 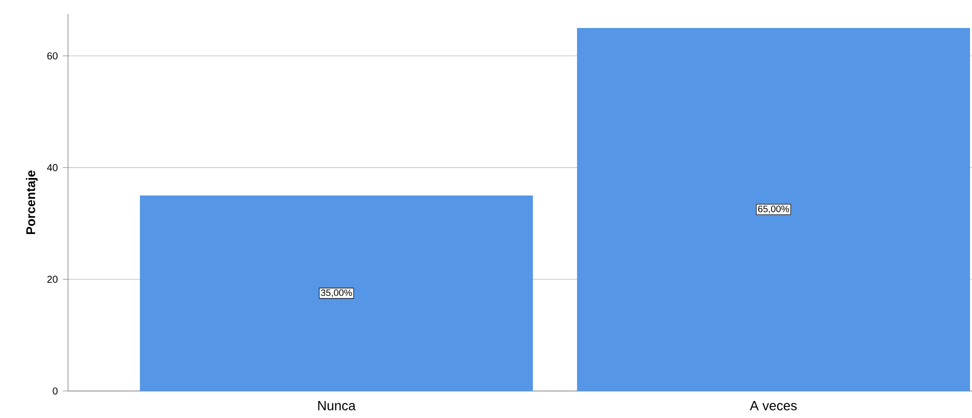 I want to click on y-tick-label: 40, so click(x=52, y=168).